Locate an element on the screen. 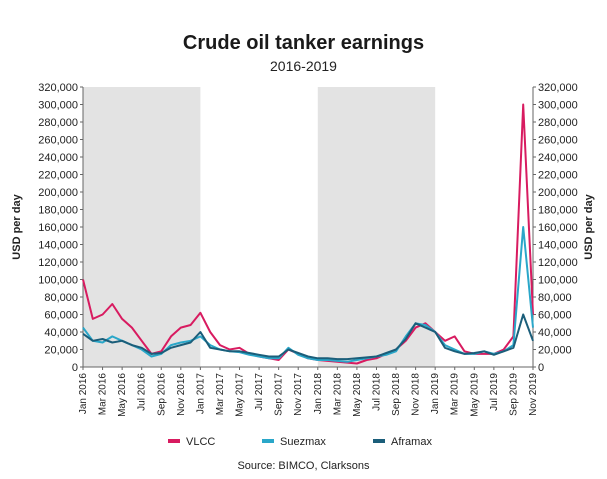 This screenshot has width=607, height=479. y-tick-label-left: 240,000 is located at coordinates (58, 158).